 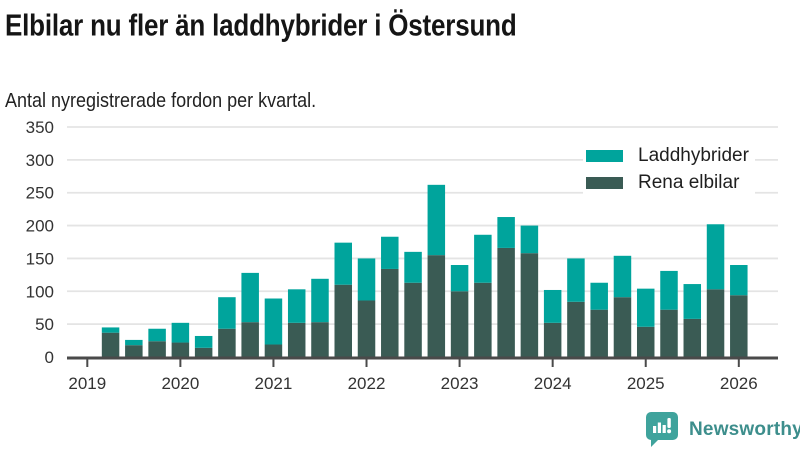 What do you see at coordinates (87, 383) in the screenshot?
I see `x-tick-label: 2019` at bounding box center [87, 383].